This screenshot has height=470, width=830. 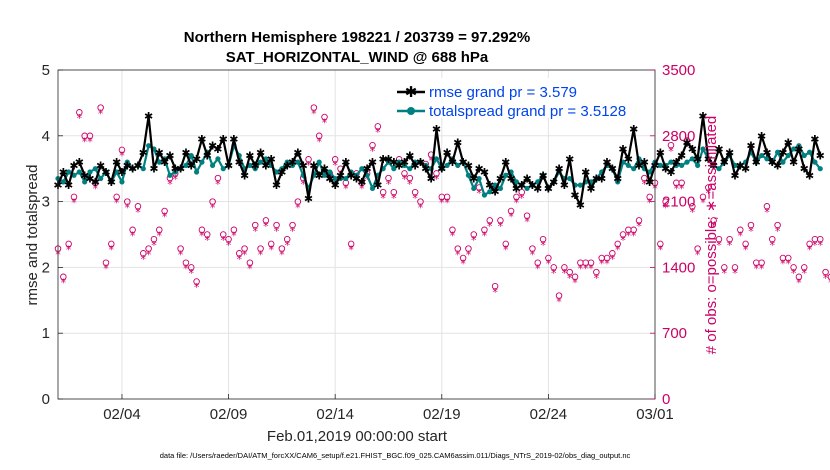 What do you see at coordinates (122, 414) in the screenshot?
I see `x-tick-label: 02/04` at bounding box center [122, 414].